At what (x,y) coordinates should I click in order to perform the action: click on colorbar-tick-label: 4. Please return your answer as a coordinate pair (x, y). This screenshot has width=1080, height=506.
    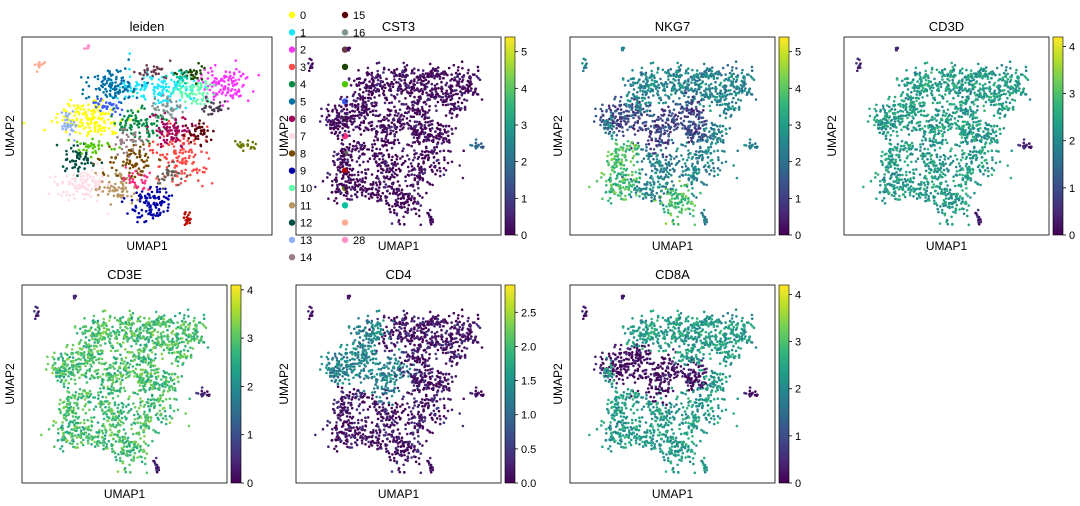
    Looking at the image, I should click on (524, 89).